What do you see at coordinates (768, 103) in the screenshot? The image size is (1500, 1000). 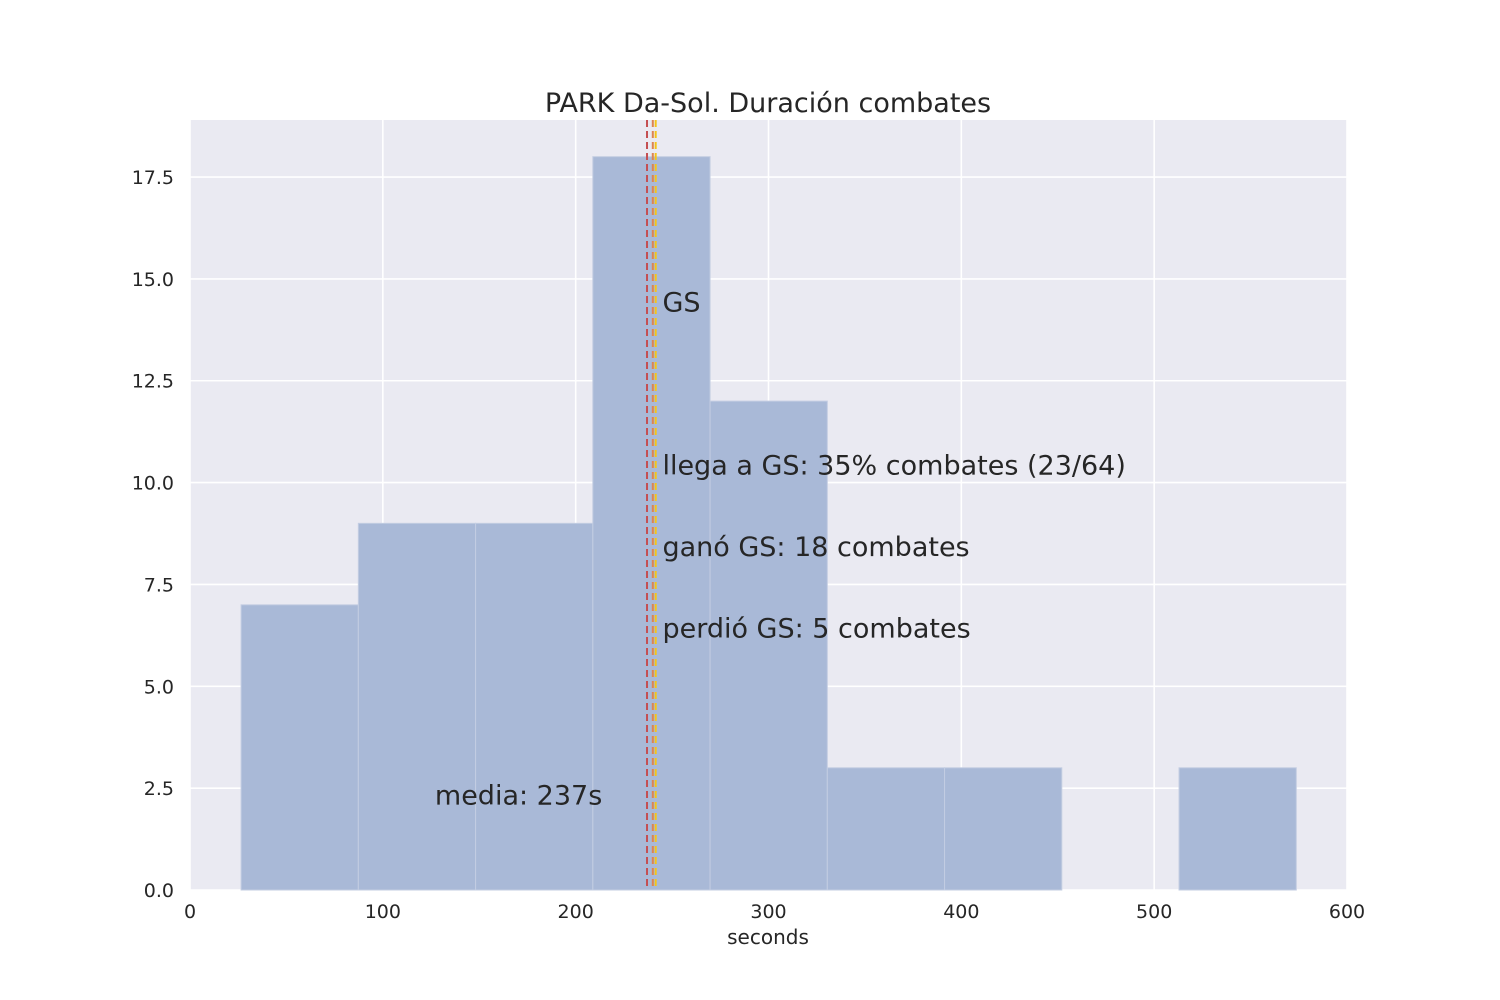 I see `chart-title: PARK Da-Sol. Duración combates` at bounding box center [768, 103].